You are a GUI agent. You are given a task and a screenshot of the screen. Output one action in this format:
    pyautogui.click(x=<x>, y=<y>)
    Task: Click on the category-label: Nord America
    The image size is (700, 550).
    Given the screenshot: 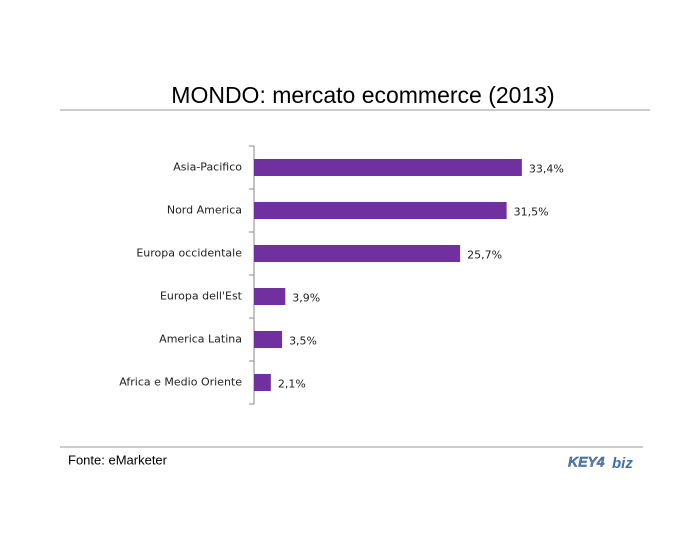 What is the action you would take?
    pyautogui.click(x=204, y=210)
    